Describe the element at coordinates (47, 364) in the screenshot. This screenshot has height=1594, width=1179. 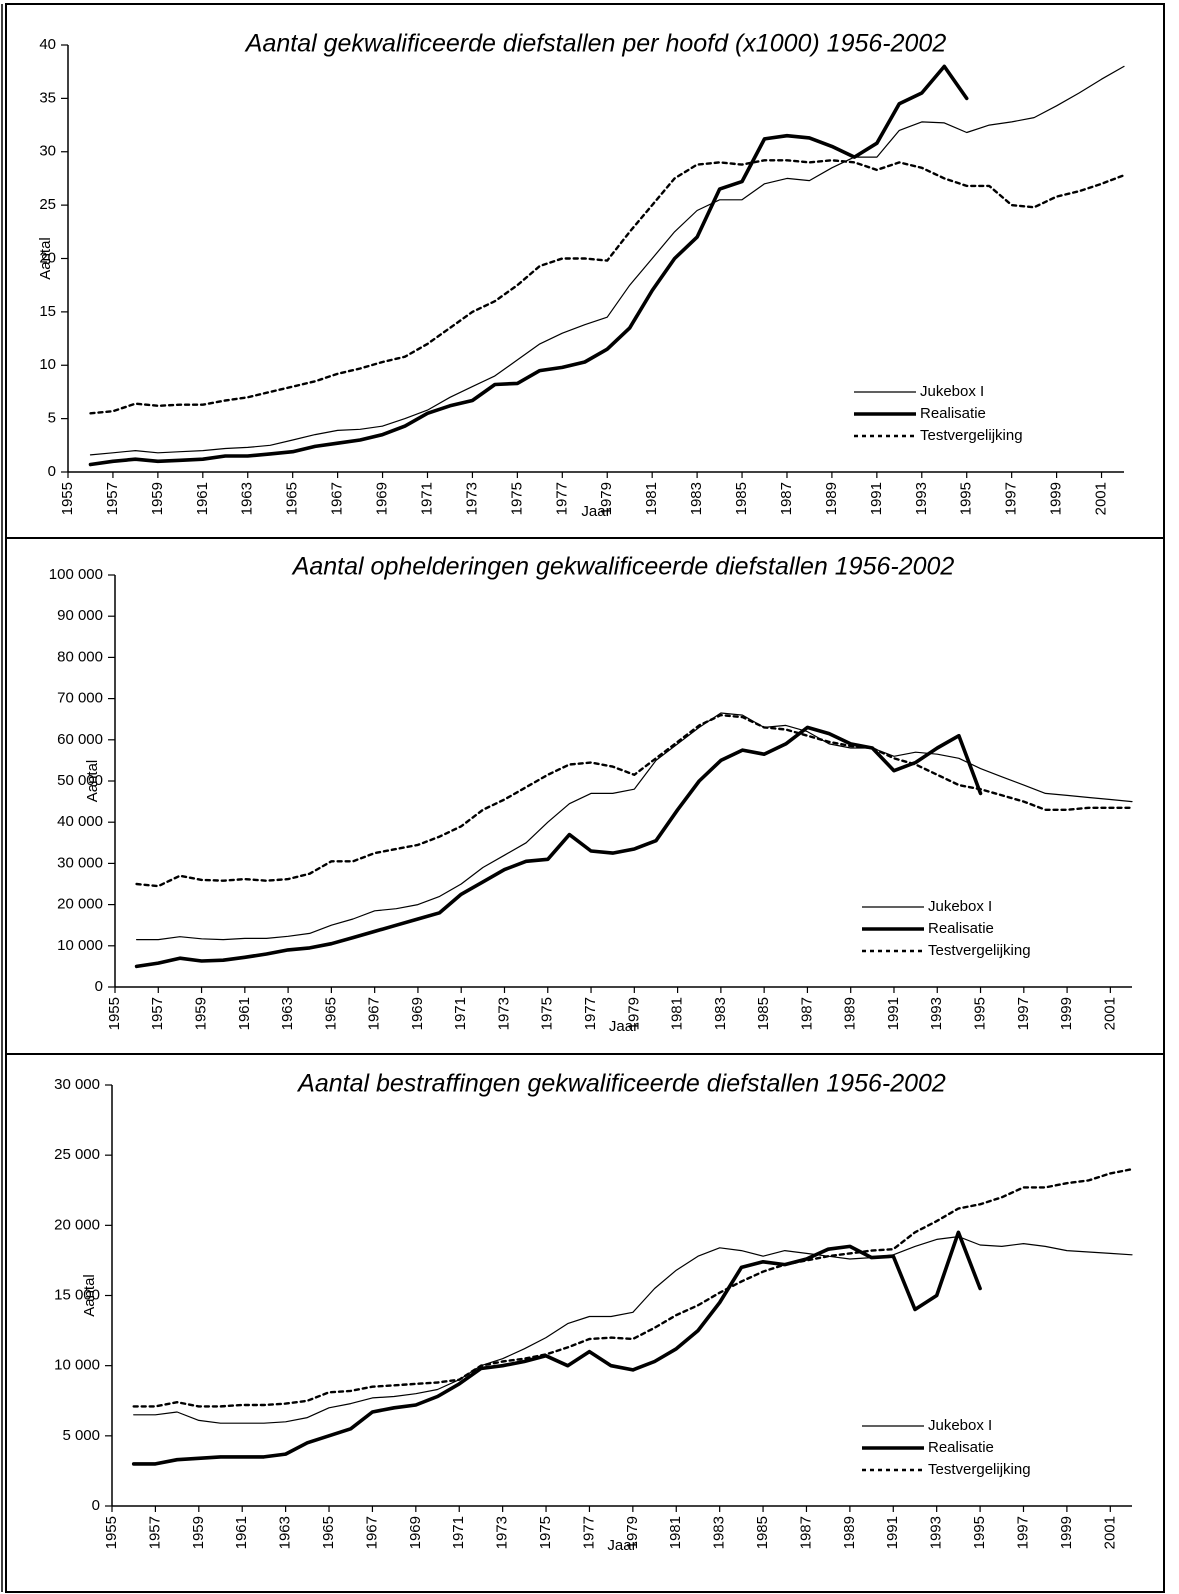
I see `y-tick-label: 10` at that location.